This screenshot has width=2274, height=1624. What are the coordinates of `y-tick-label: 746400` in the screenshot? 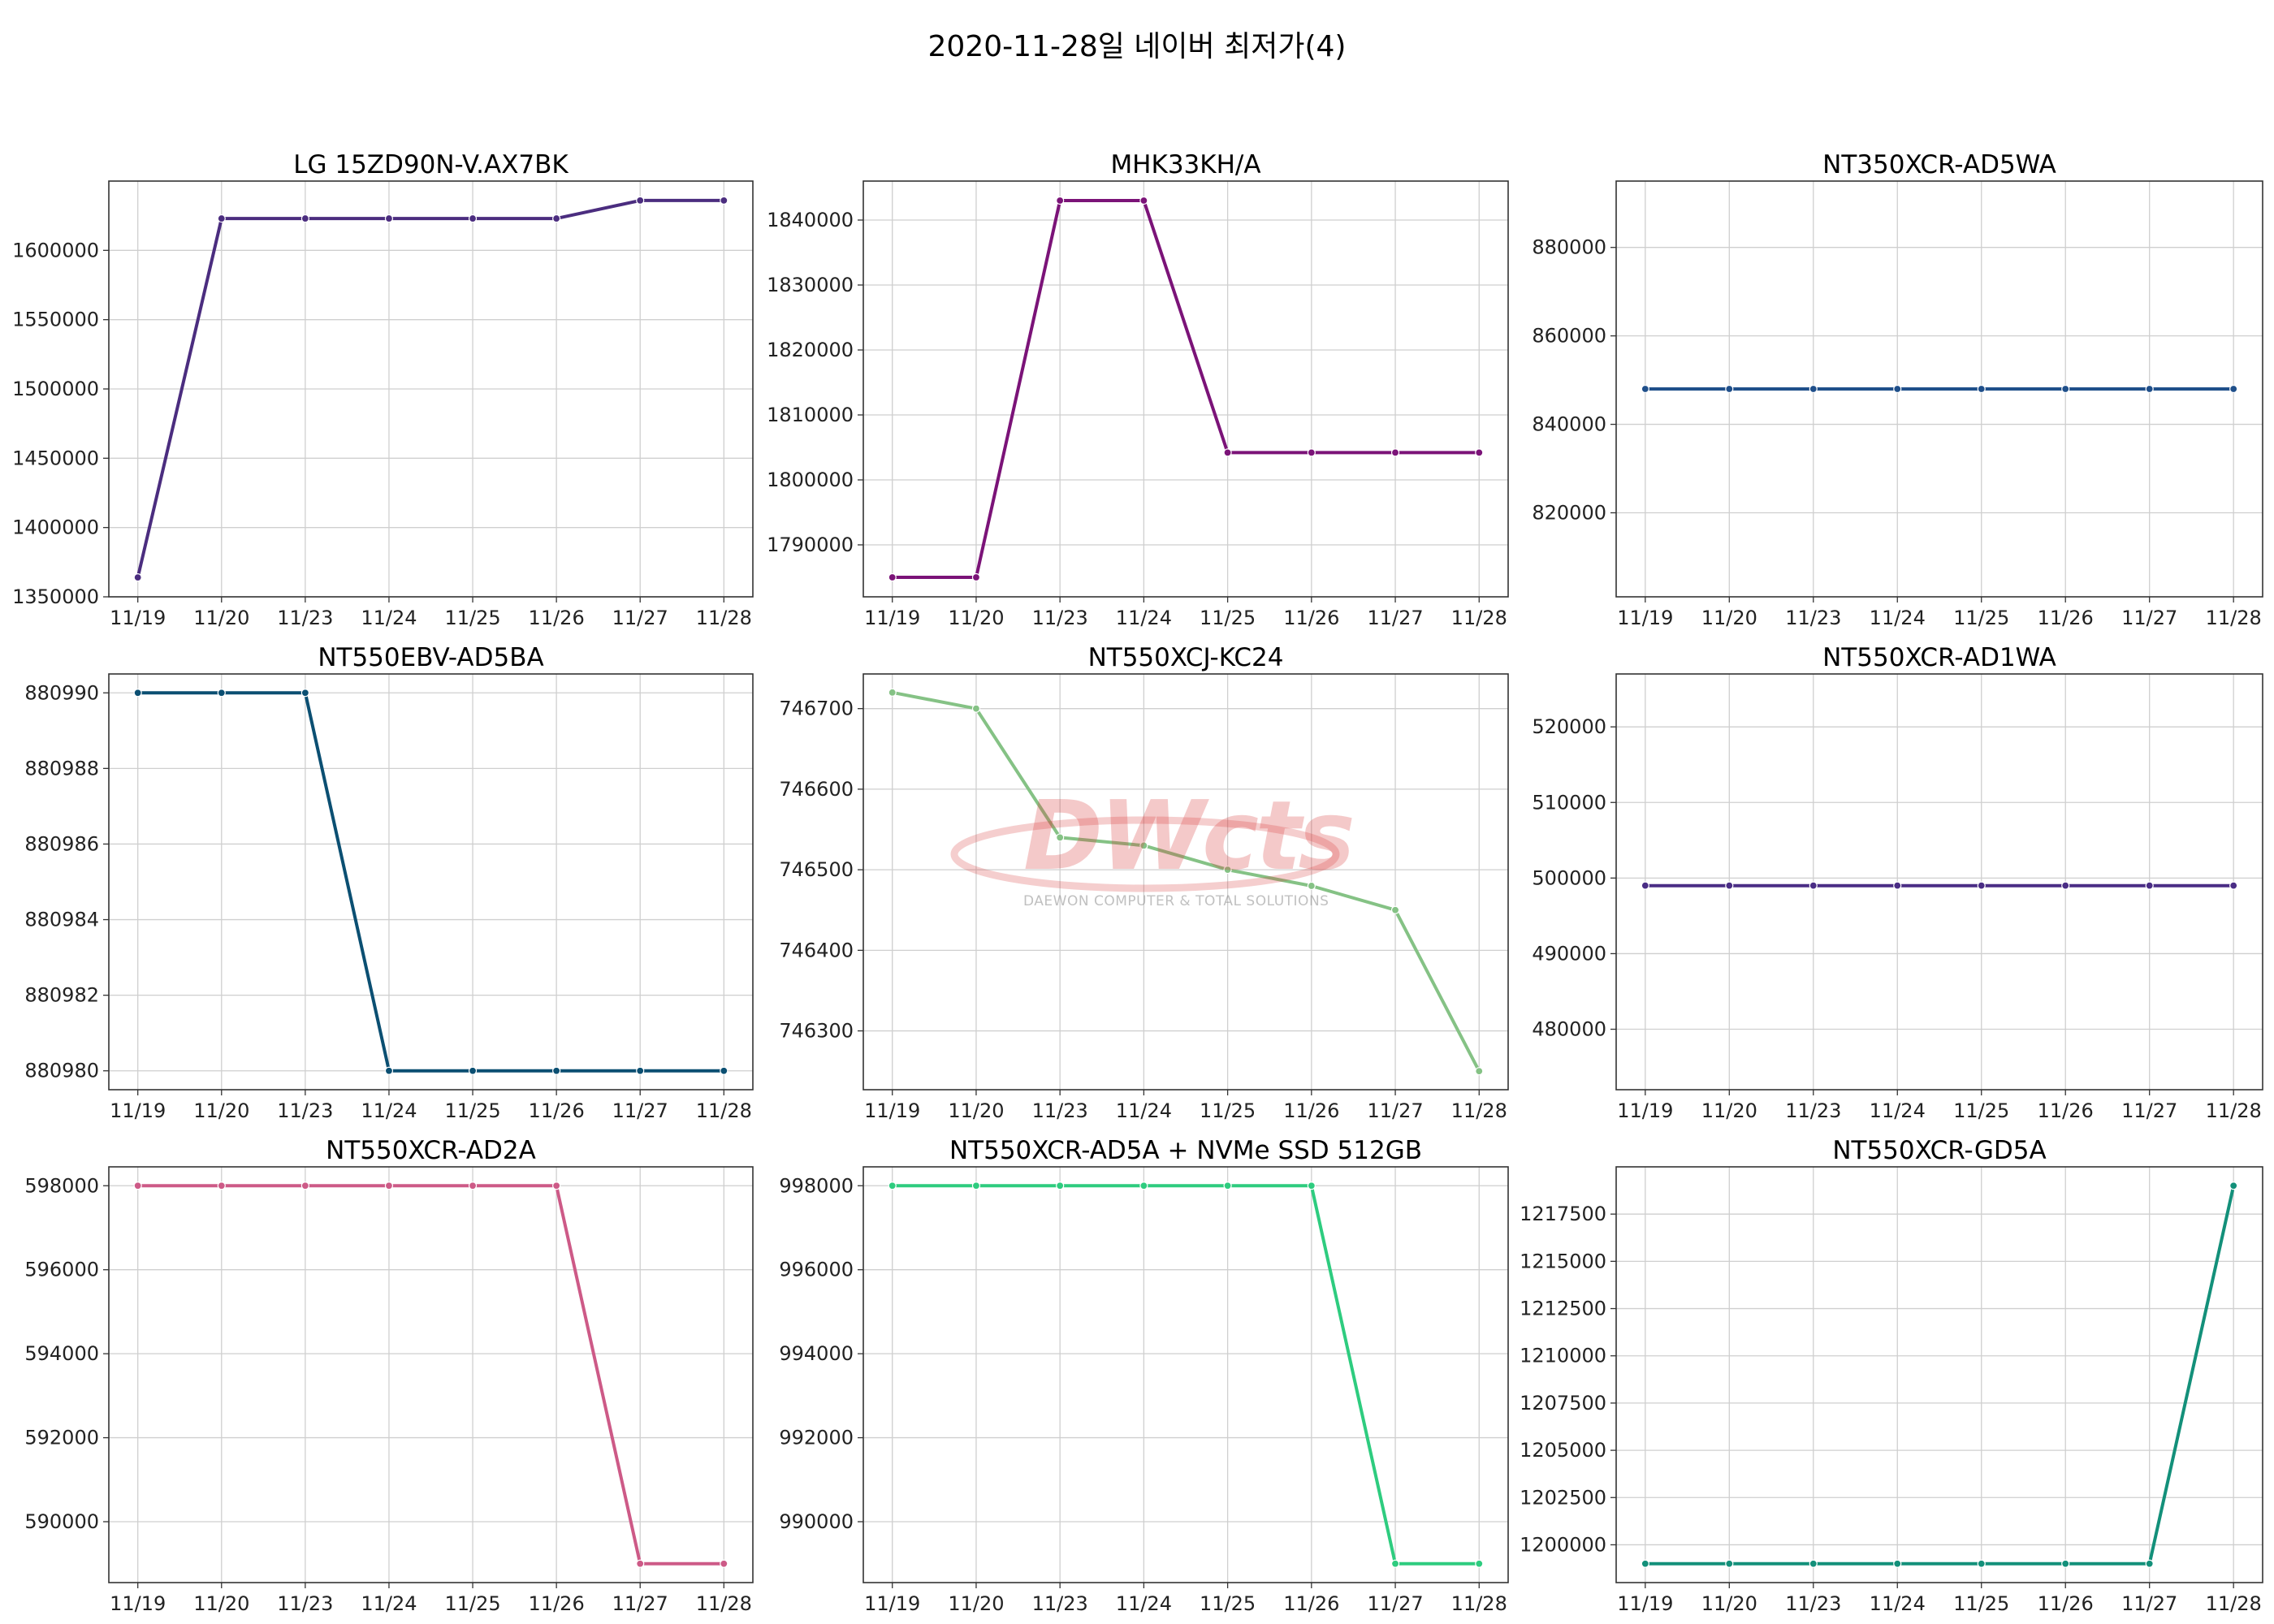 It's located at (816, 950).